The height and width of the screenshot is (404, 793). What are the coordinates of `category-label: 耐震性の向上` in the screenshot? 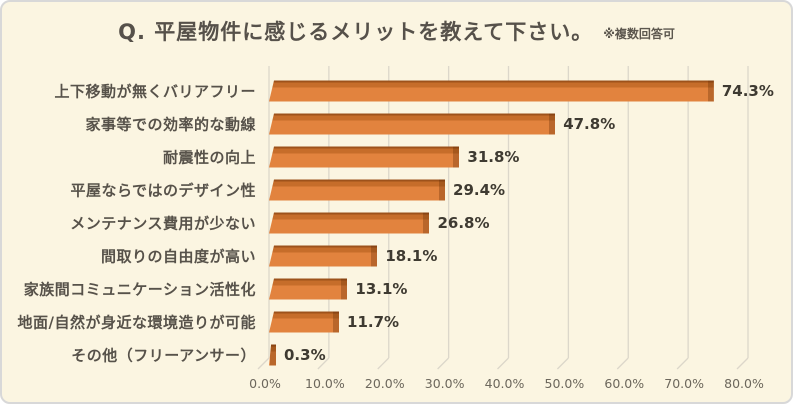 It's located at (209, 157).